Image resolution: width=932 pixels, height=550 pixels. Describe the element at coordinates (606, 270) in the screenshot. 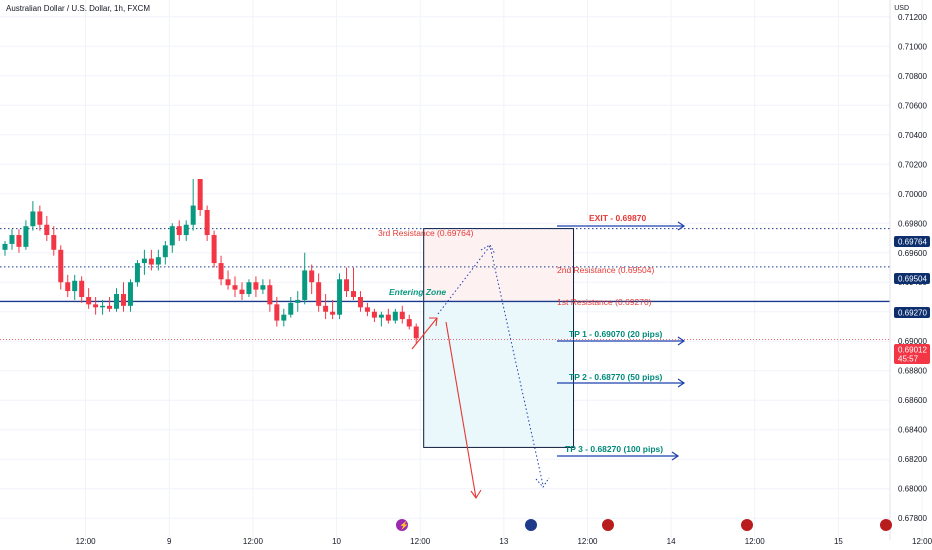

I see `second-resistance-label: 2nd Resistance (0.69504)` at that location.